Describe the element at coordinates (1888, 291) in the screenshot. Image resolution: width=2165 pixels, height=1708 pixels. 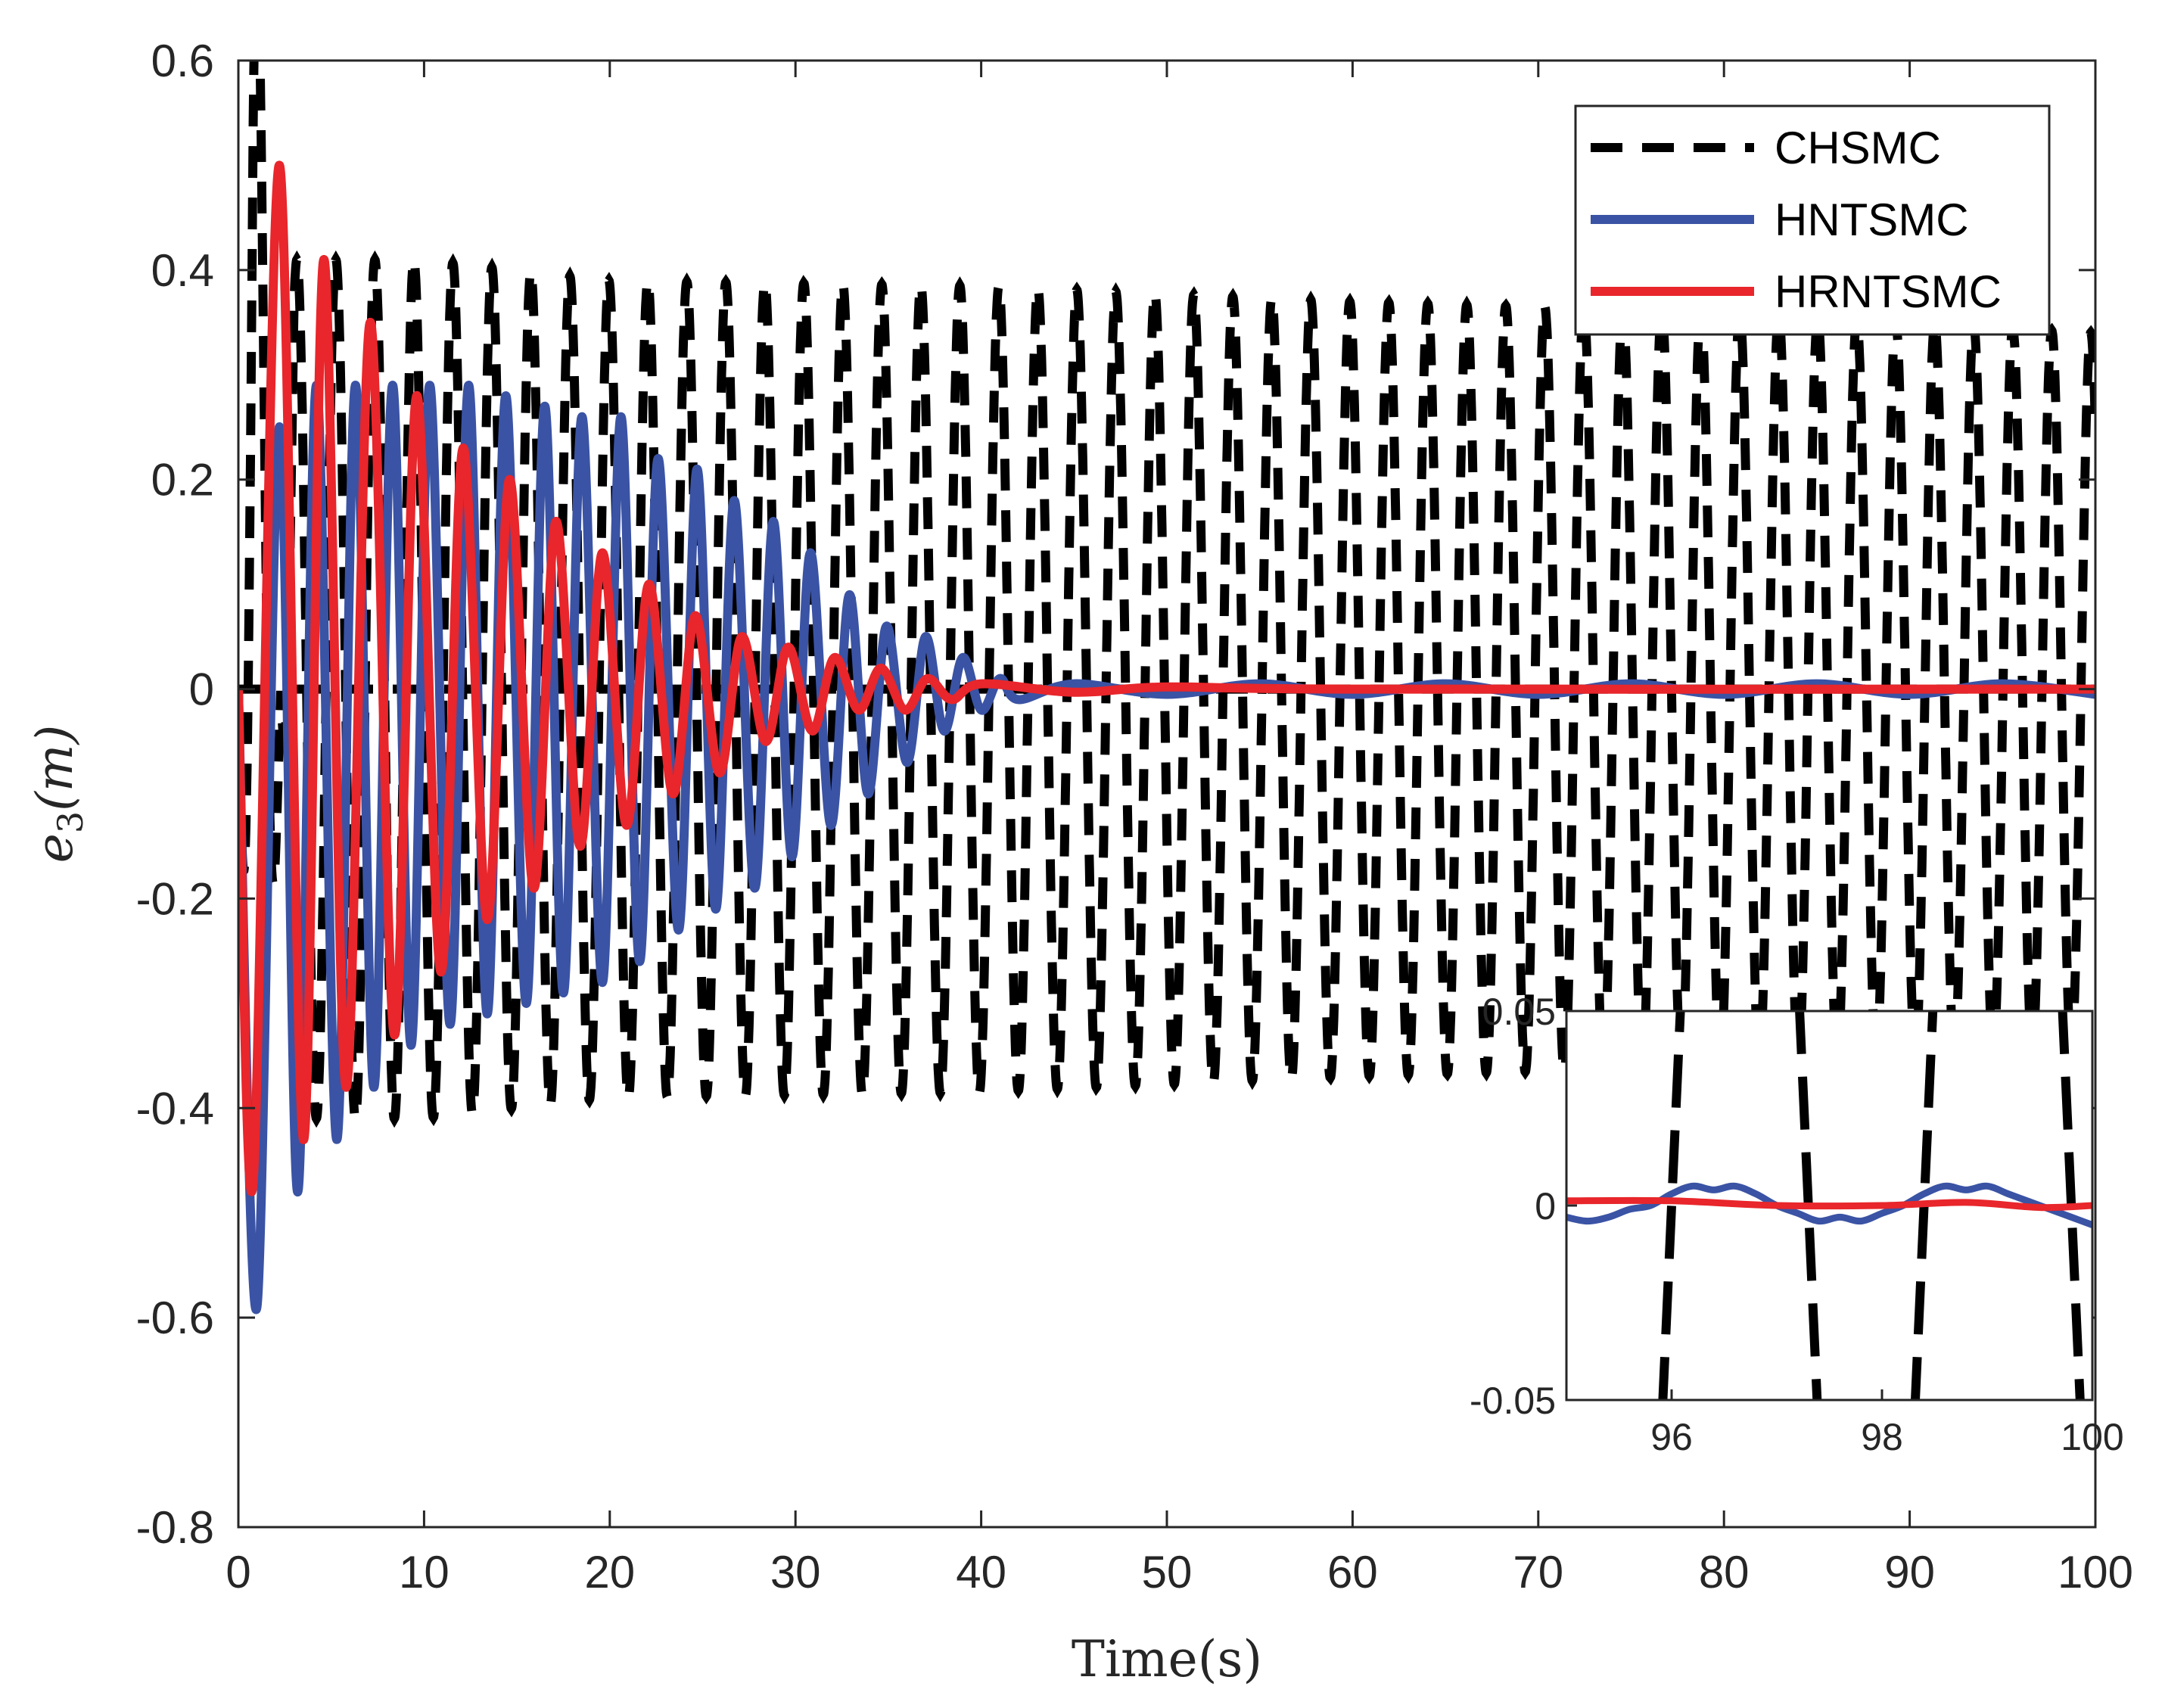
I see `legend-label-hrntsmc: HRNTSMC` at that location.